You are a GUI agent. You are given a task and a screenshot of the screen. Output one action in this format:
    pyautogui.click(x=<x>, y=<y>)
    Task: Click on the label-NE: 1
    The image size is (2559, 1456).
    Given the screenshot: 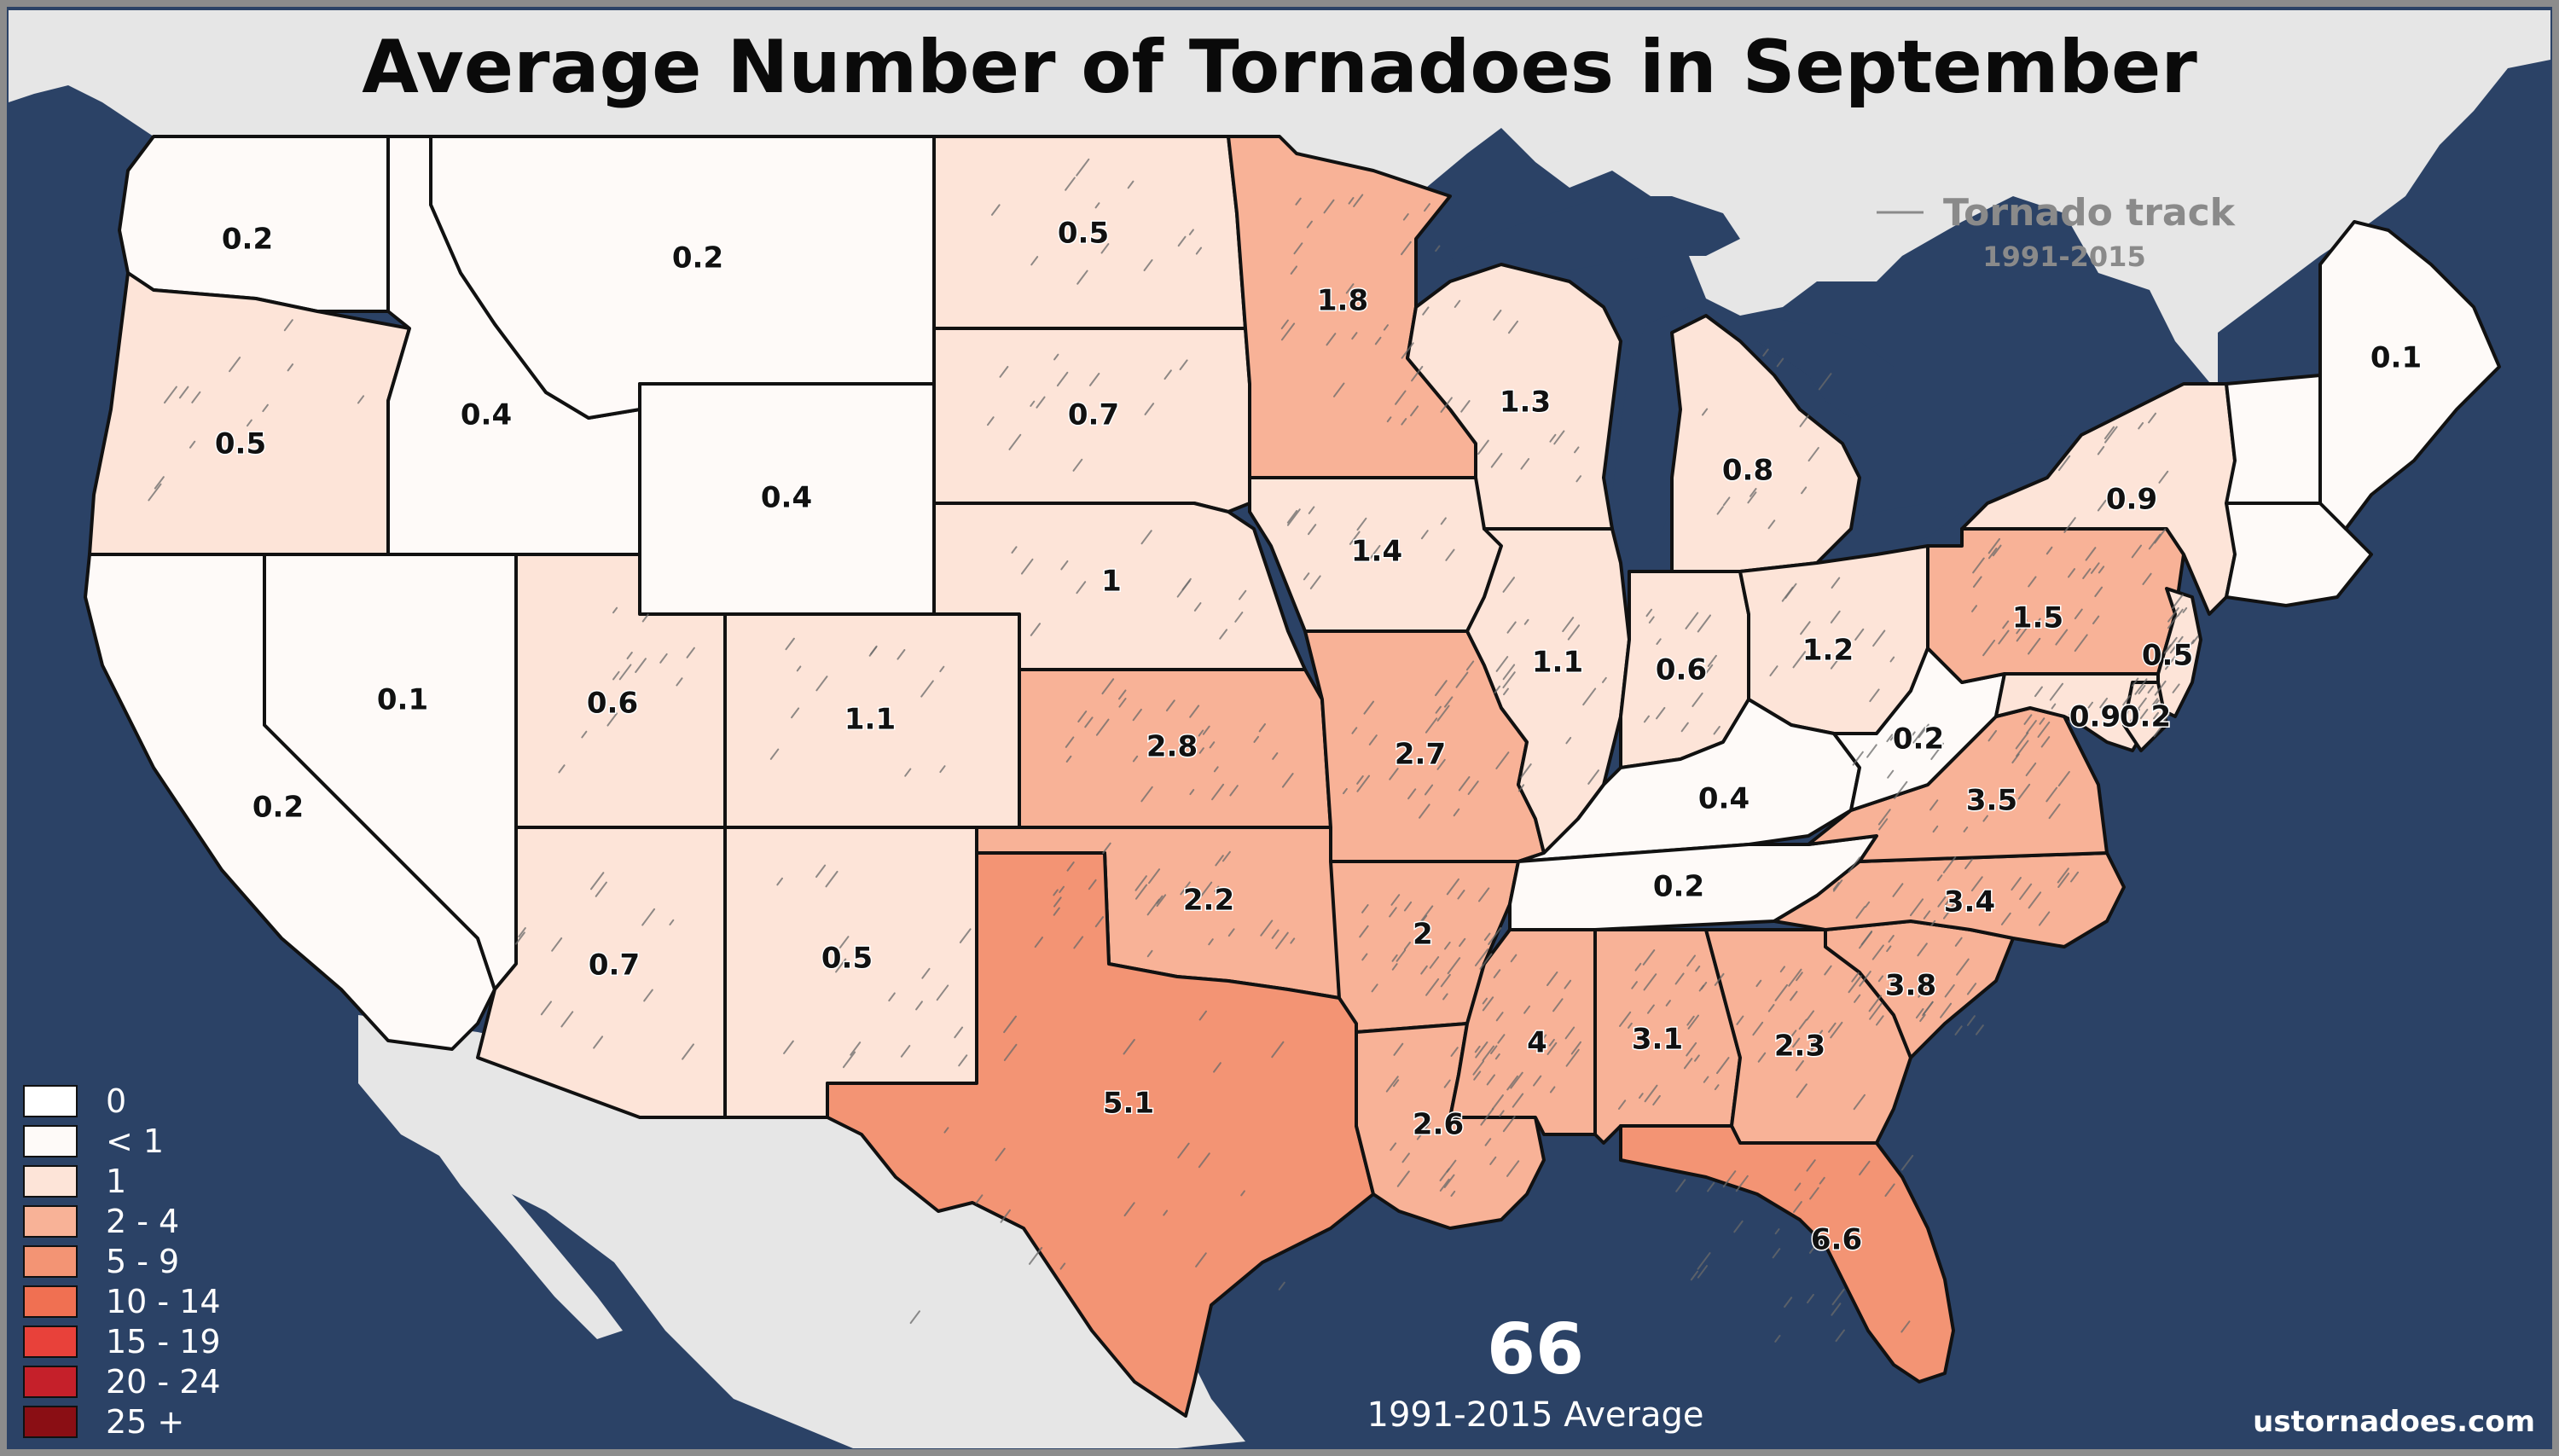 What is the action you would take?
    pyautogui.click(x=1112, y=582)
    